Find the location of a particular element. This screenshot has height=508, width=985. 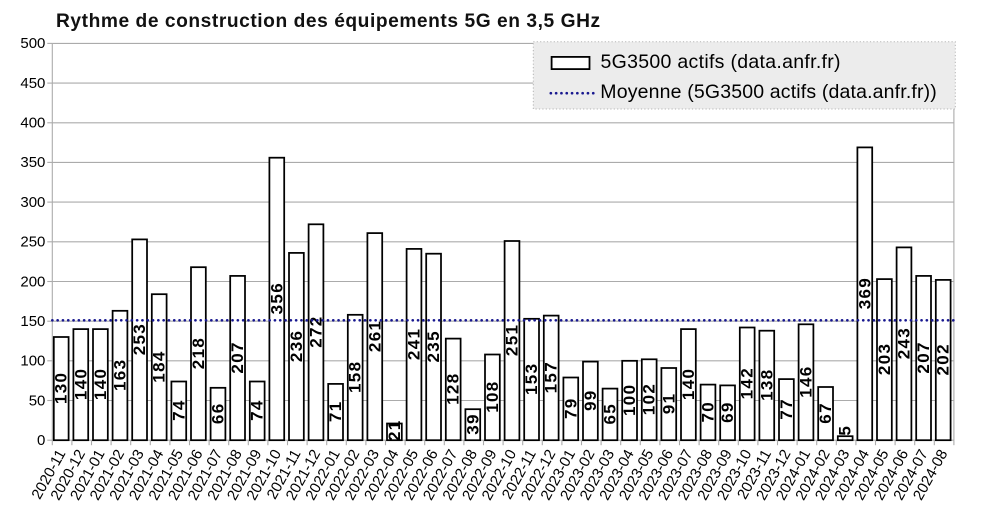

svg-text: 71 is located at coordinates (335, 411).